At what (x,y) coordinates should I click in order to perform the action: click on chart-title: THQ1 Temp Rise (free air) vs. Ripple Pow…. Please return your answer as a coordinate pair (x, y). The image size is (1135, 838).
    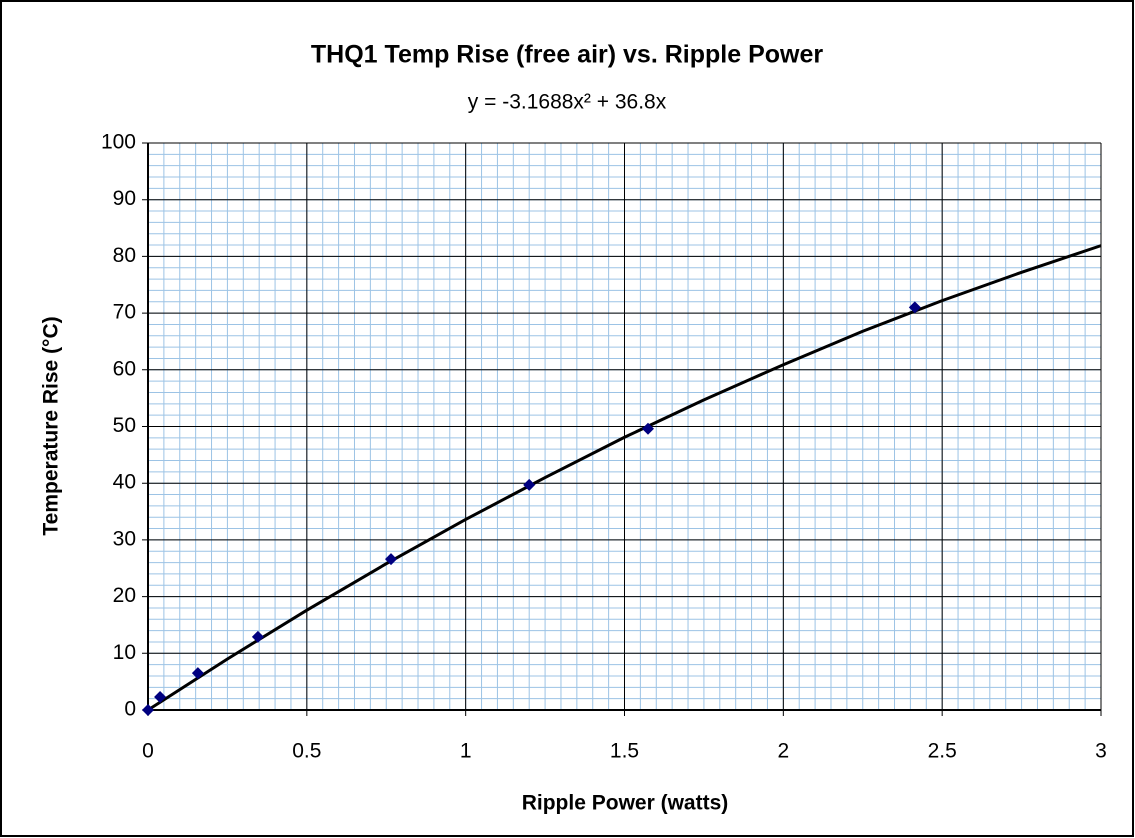
    Looking at the image, I should click on (567, 55).